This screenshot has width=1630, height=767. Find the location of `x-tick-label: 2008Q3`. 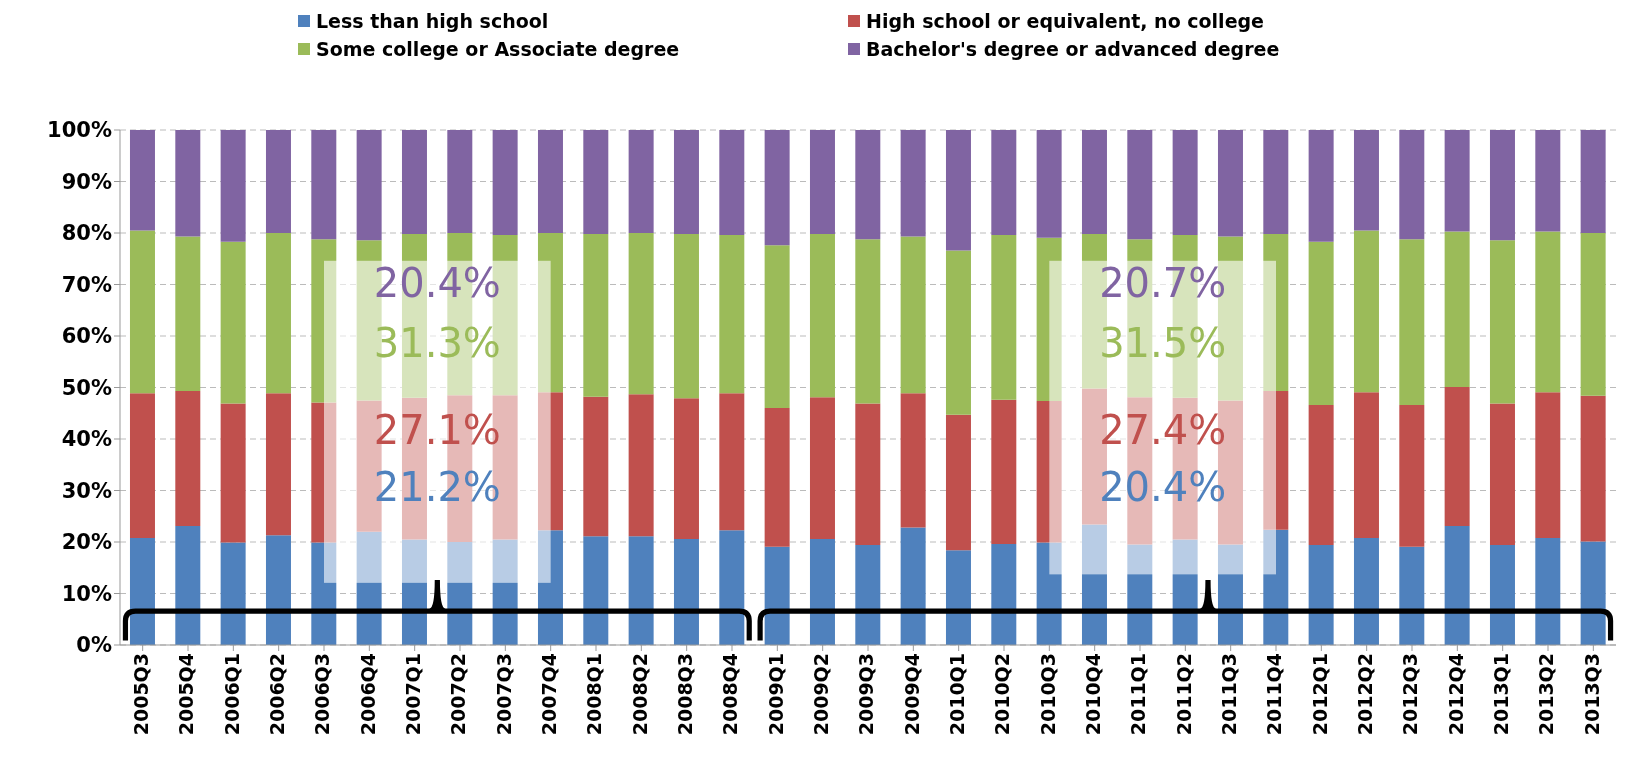

x-tick-label: 2008Q3 is located at coordinates (685, 694).